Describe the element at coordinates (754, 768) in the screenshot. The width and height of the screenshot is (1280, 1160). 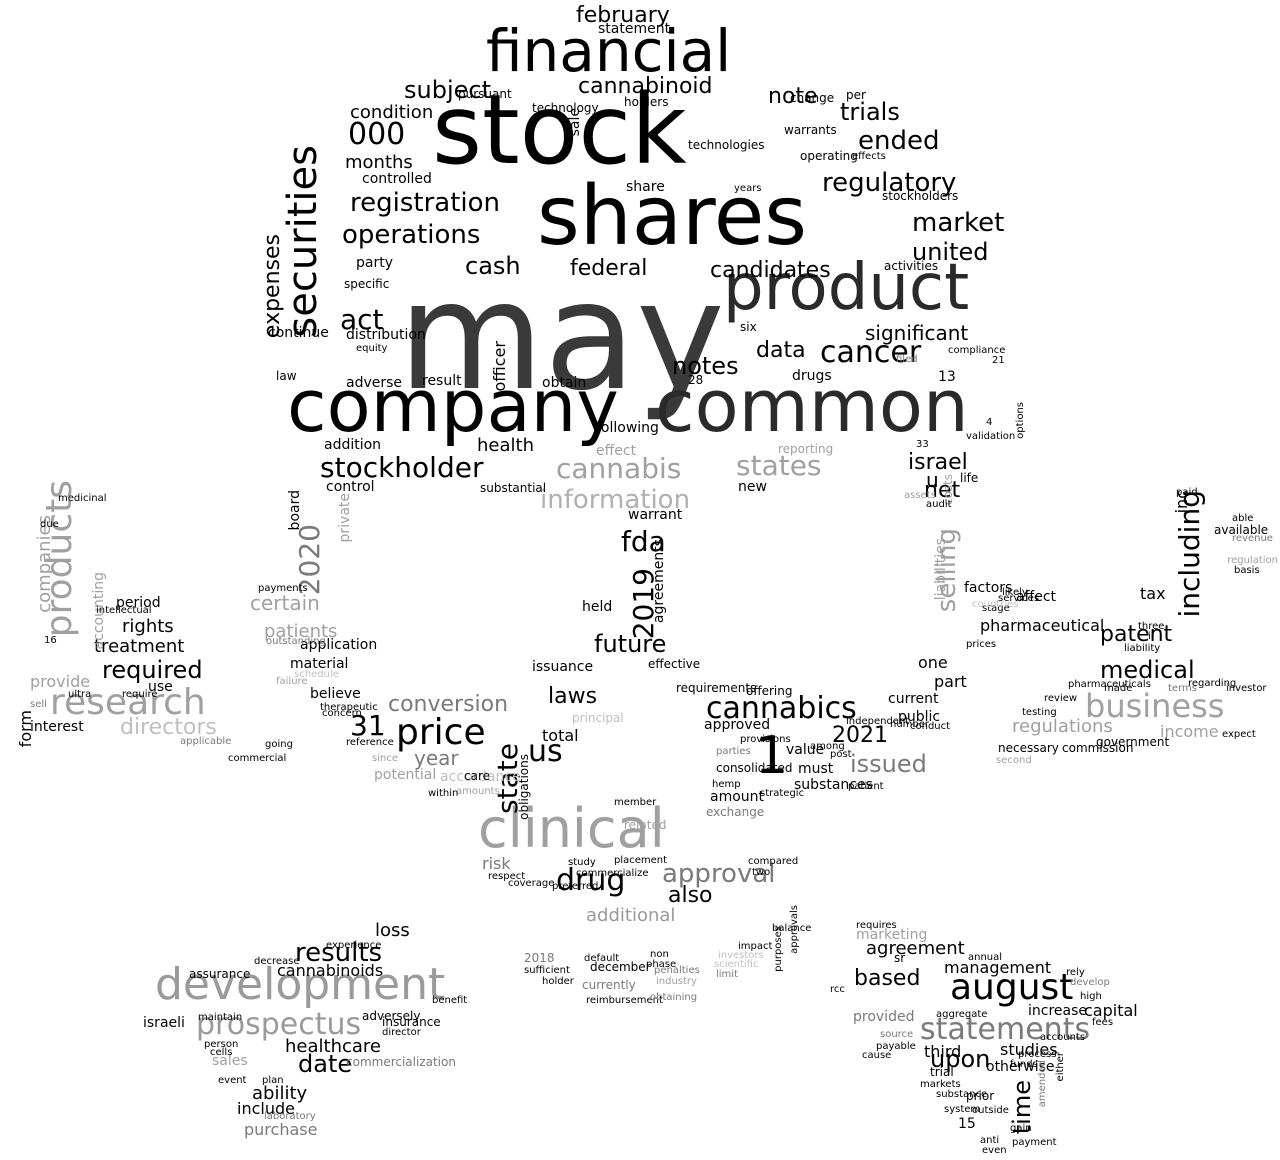
I see `cloud-word: consolidated` at that location.